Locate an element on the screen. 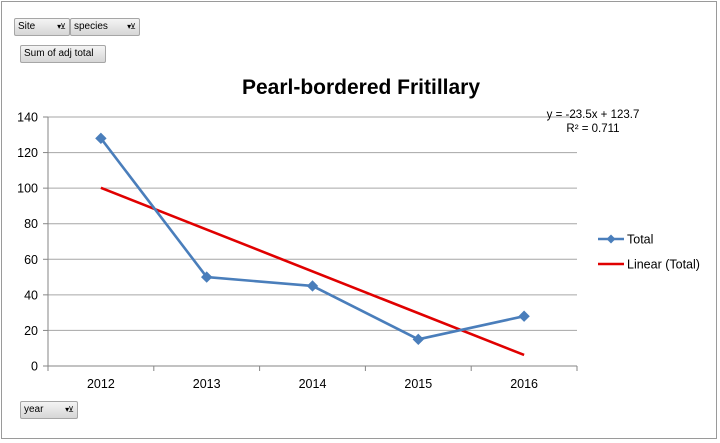 The image size is (720, 443). x-tick-labels: 2012 2013 2014 2015 2016 is located at coordinates (312, 384).